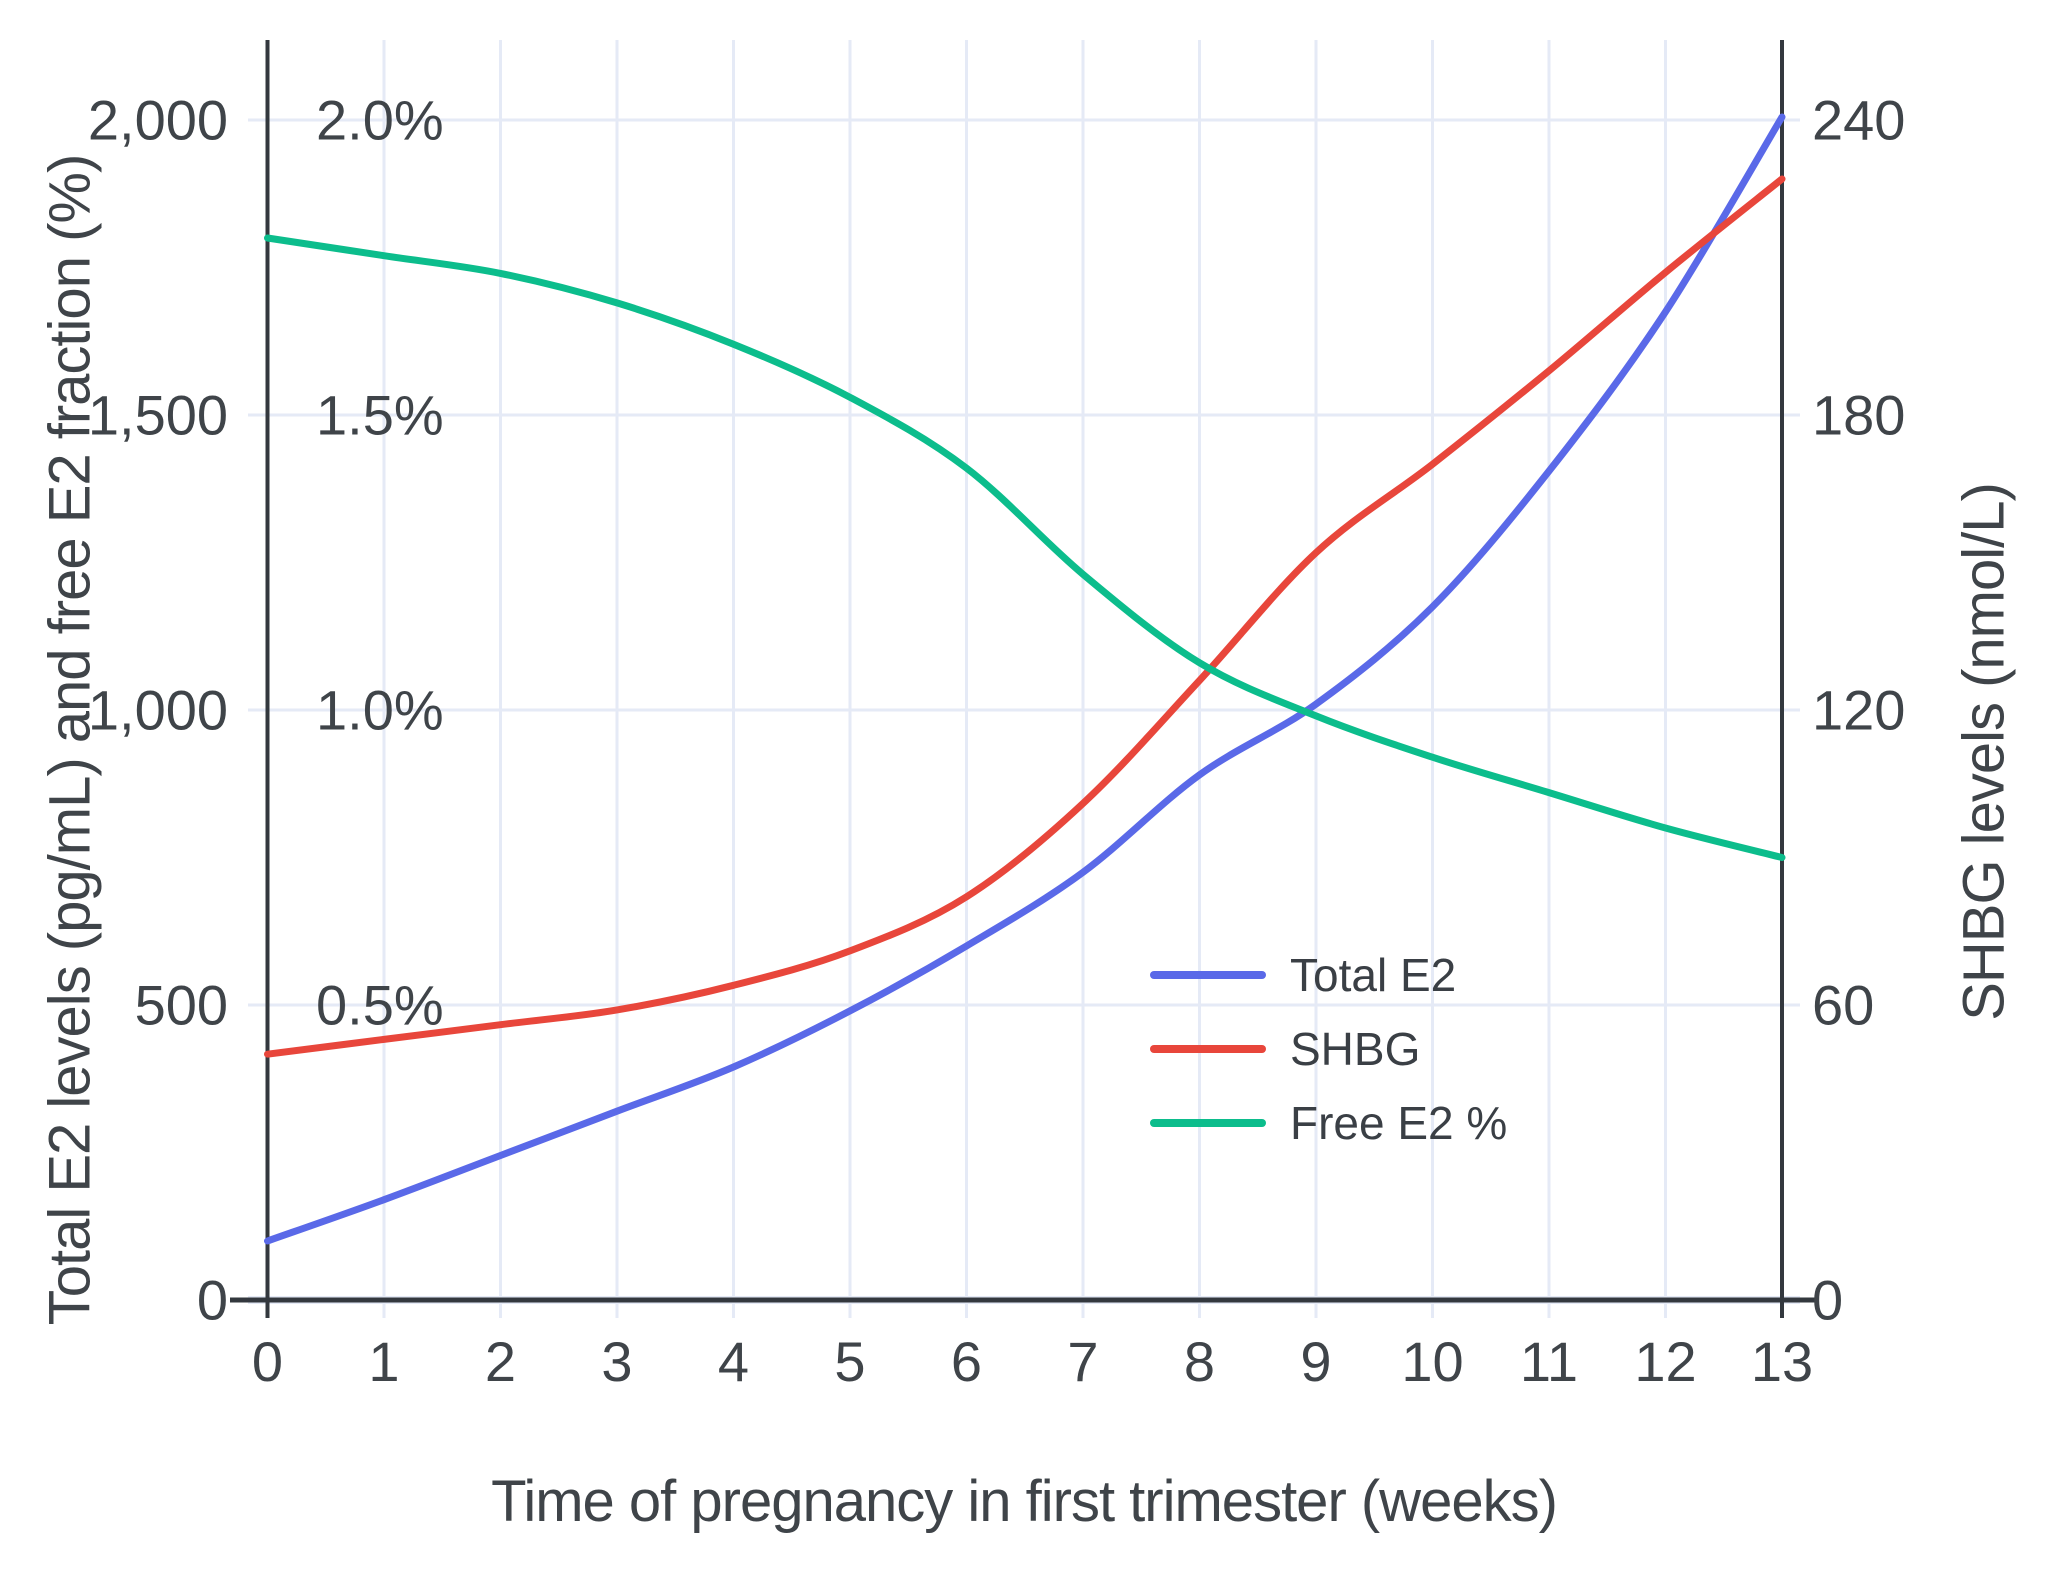 The height and width of the screenshot is (1583, 2048). Describe the element at coordinates (380, 1005) in the screenshot. I see `percent-tick-label-0.5%: 0.5%` at that location.